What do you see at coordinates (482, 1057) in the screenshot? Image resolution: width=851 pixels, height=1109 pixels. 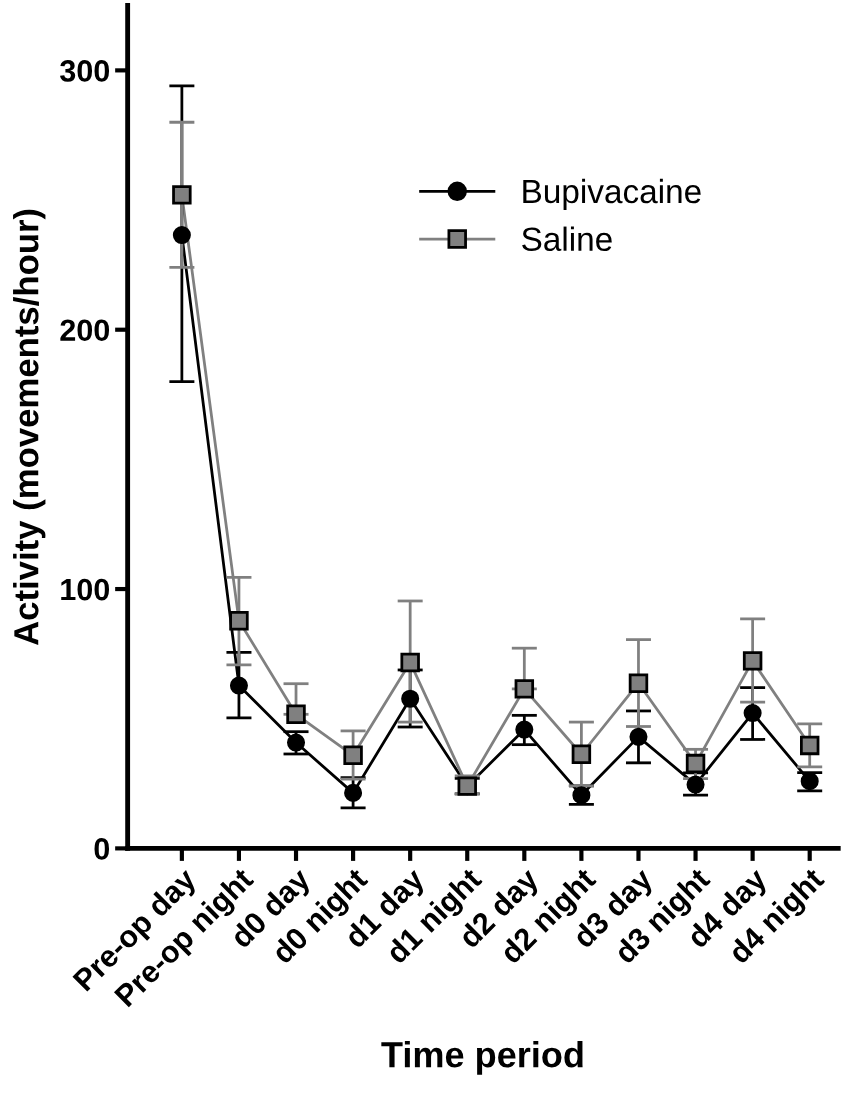 I see `x-axis-title: Time period` at bounding box center [482, 1057].